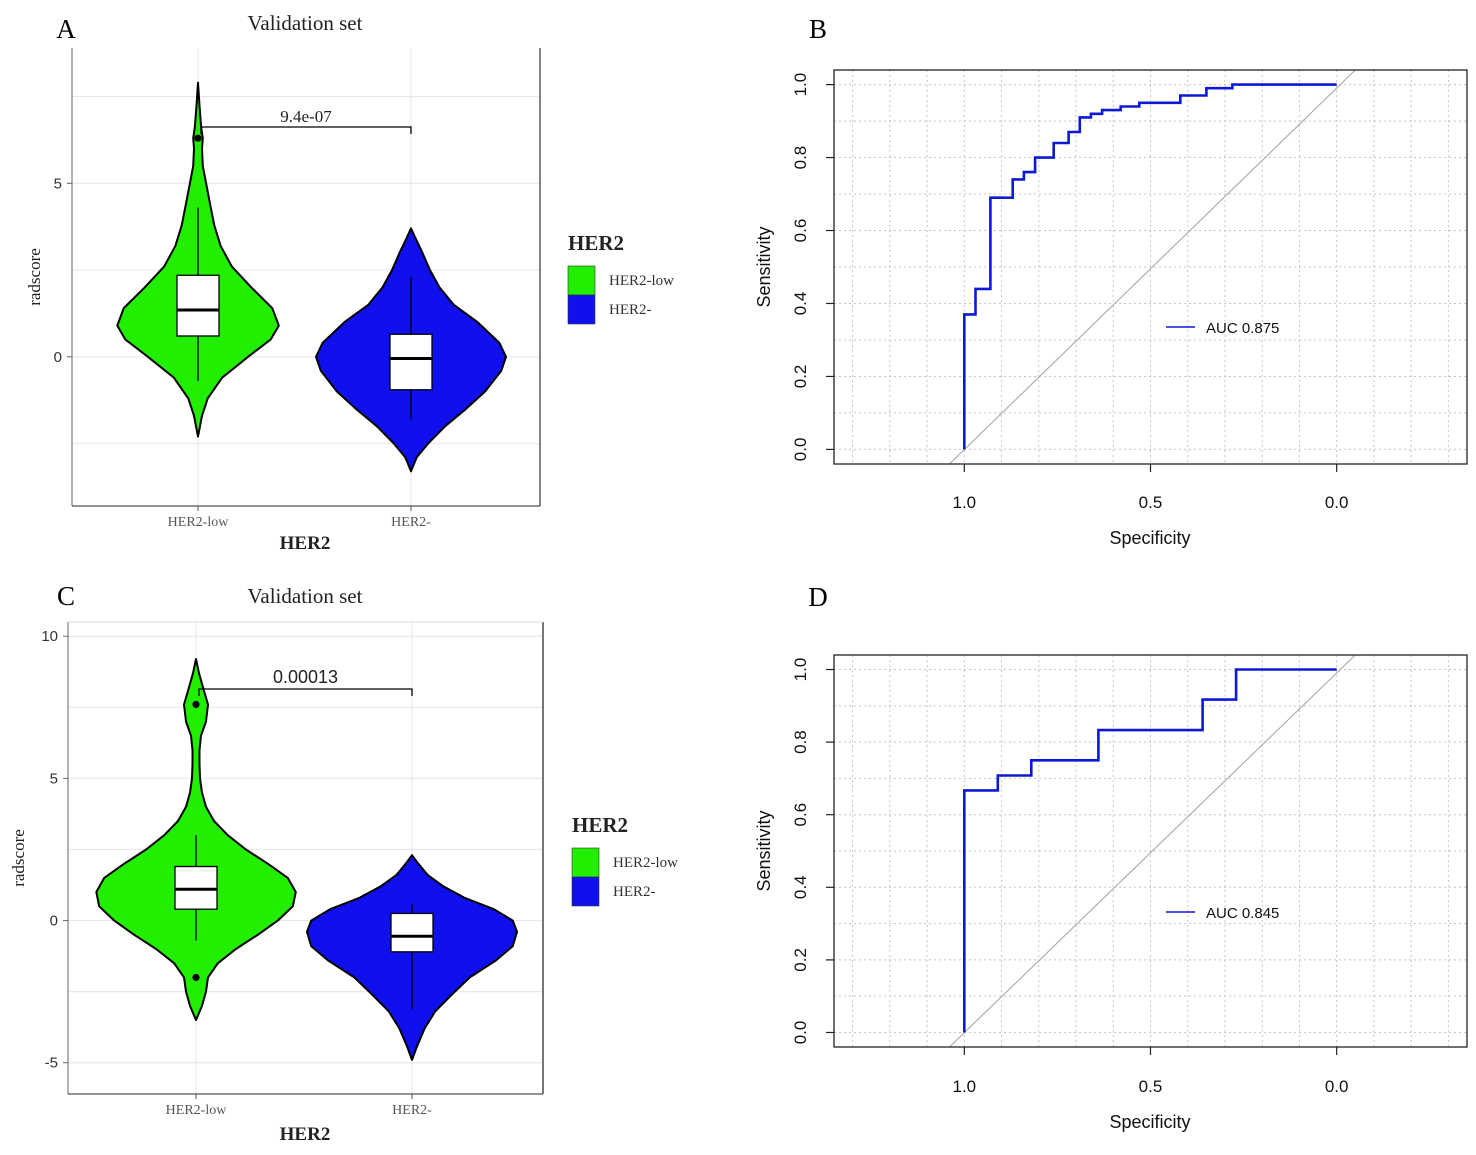  Describe the element at coordinates (66, 596) in the screenshot. I see `panel-label: C` at that location.